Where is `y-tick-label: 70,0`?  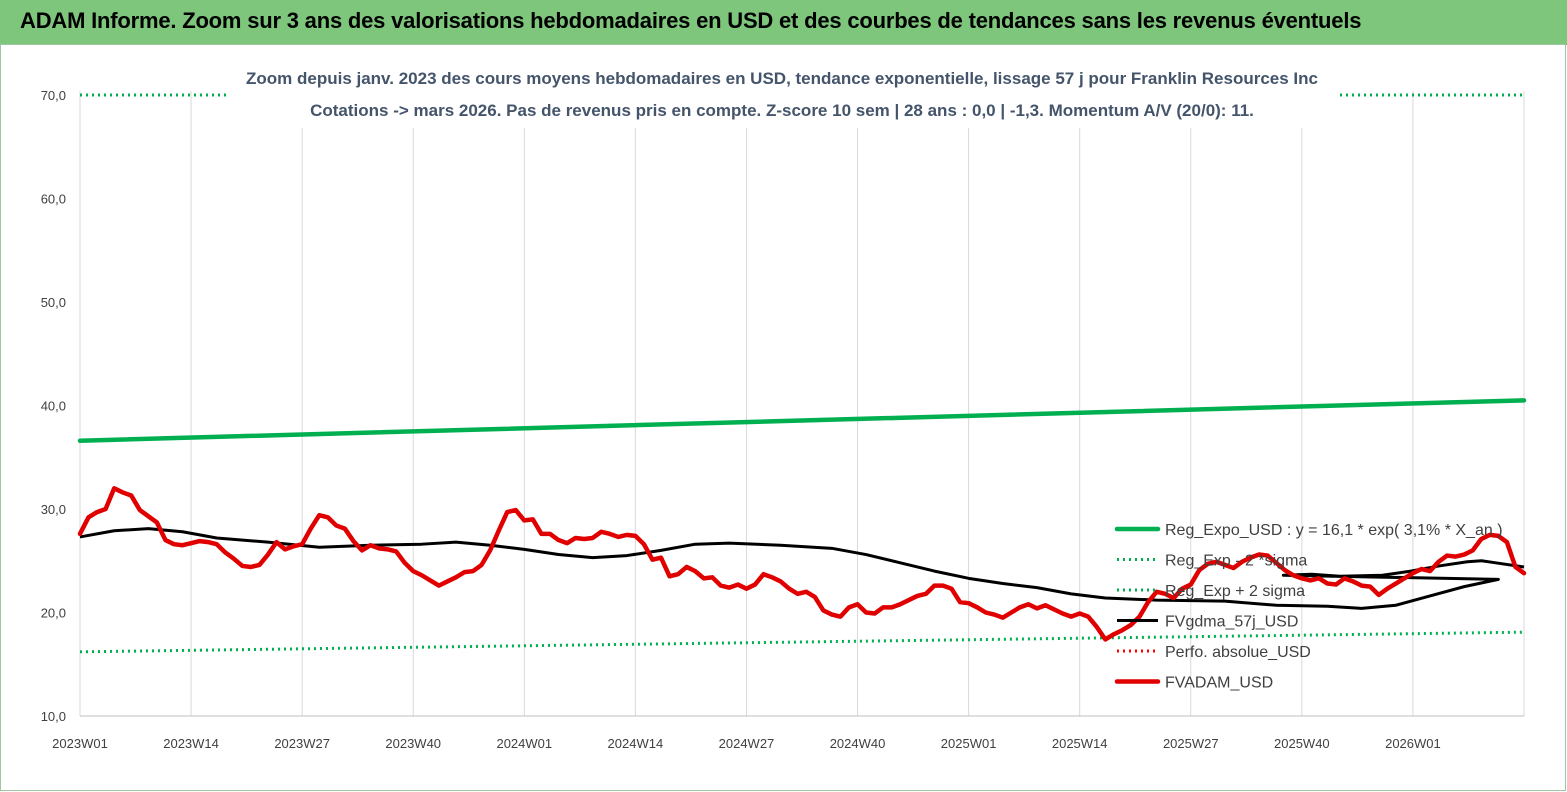 y-tick-label: 70,0 is located at coordinates (53, 95).